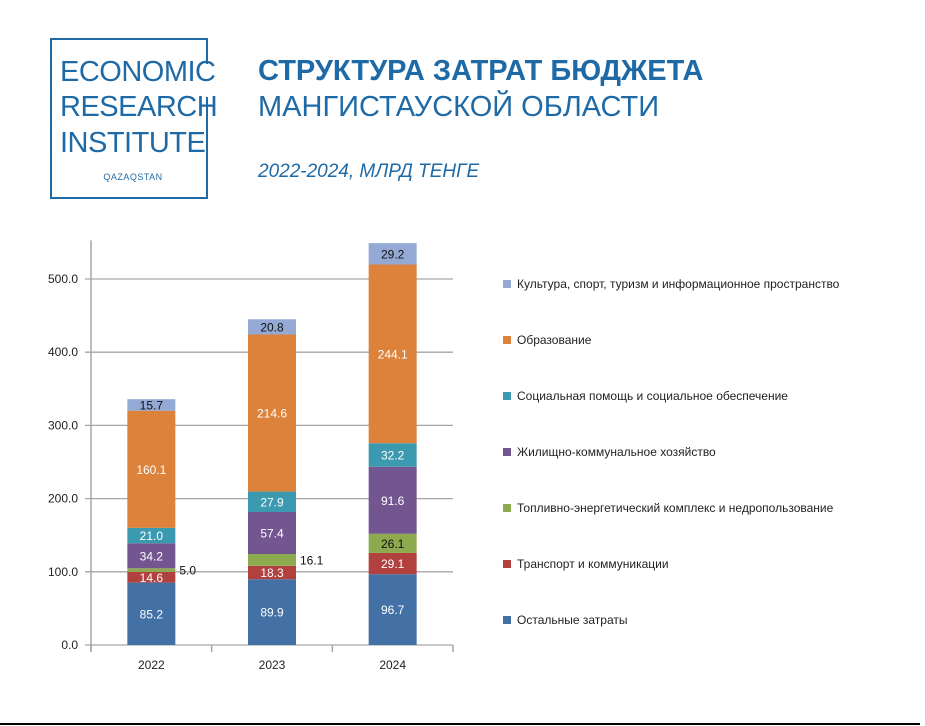 This screenshot has width=925, height=726. I want to click on data-label: 21.0, so click(152, 536).